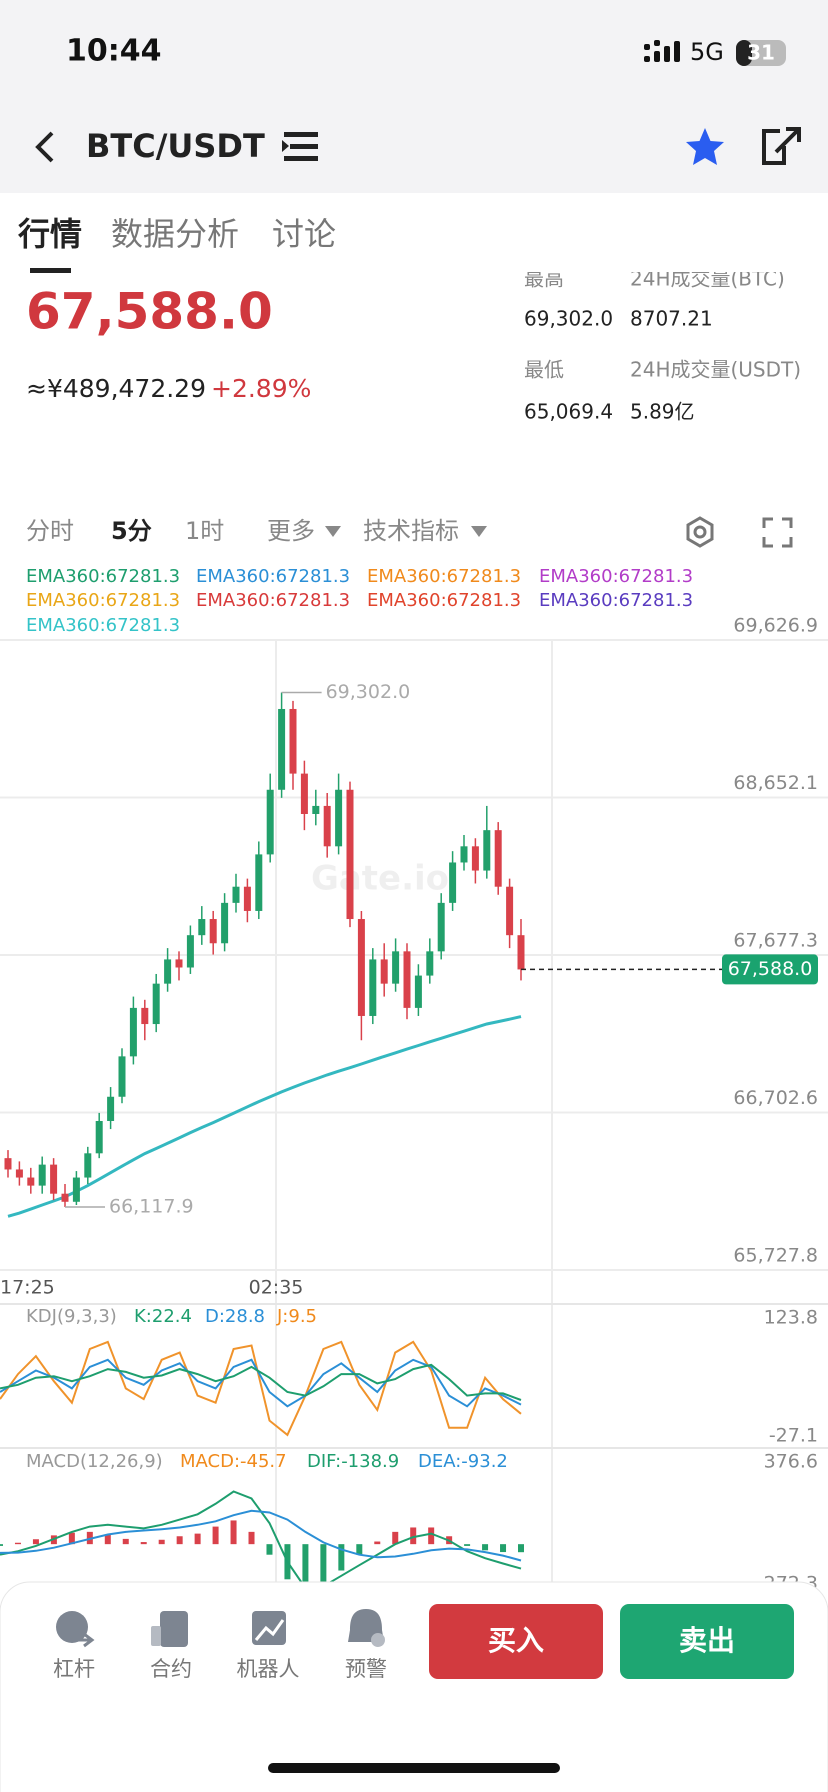 The height and width of the screenshot is (1792, 828). I want to click on nav-item: 合约, so click(171, 1646).